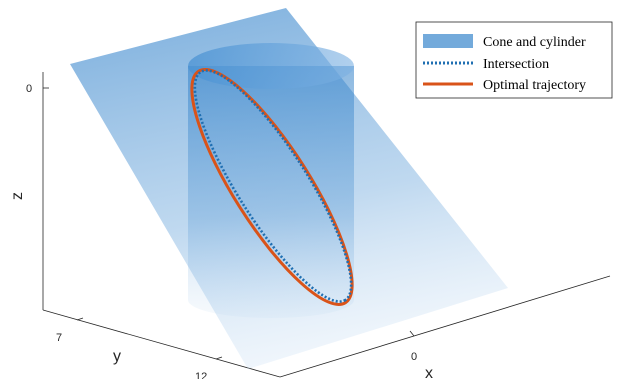 This screenshot has width=622, height=379. I want to click on legend-swatch-cone-cylinder, so click(448, 41).